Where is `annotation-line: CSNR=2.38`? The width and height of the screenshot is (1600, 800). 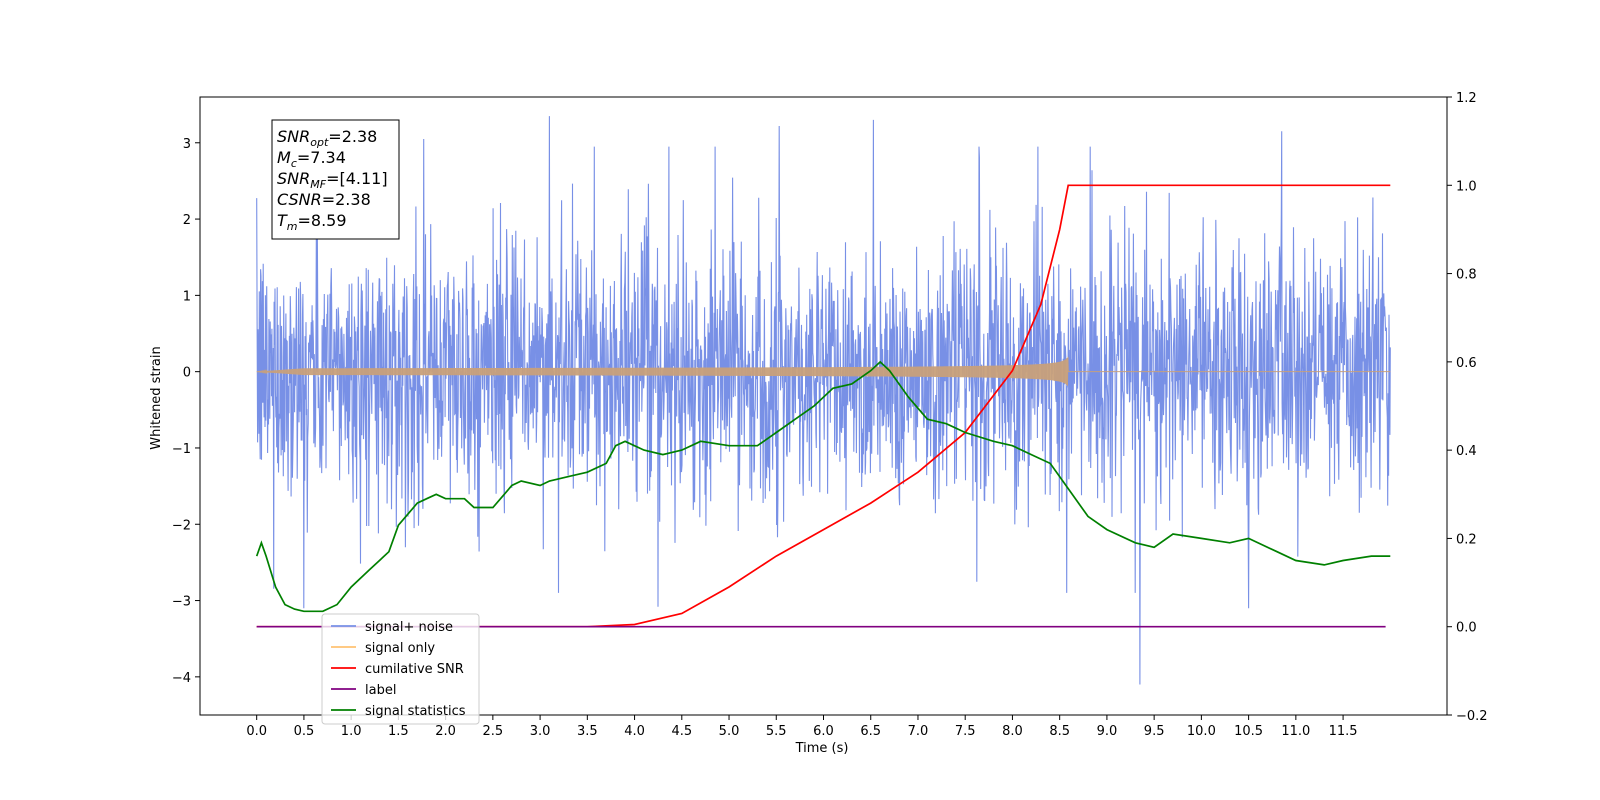 annotation-line: CSNR=2.38 is located at coordinates (324, 199).